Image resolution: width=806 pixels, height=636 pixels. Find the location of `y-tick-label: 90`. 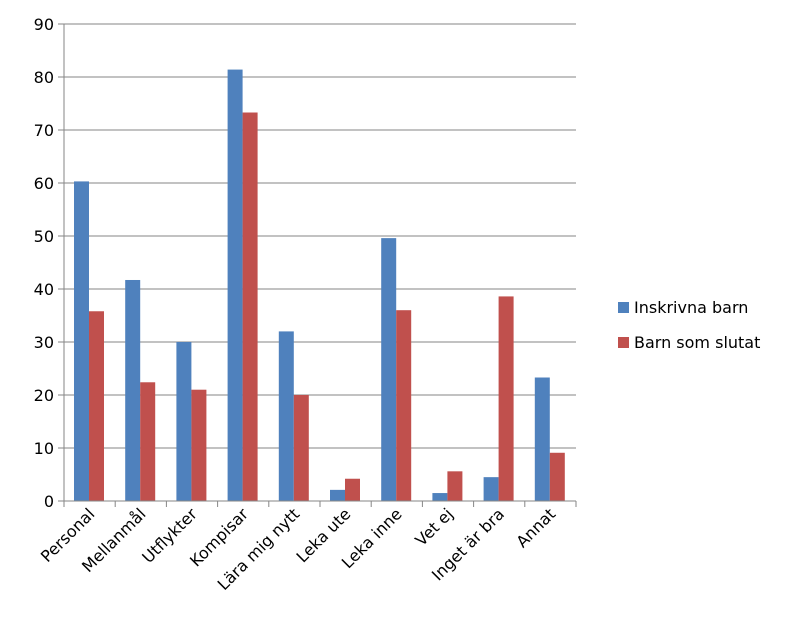

y-tick-label: 90 is located at coordinates (44, 24).